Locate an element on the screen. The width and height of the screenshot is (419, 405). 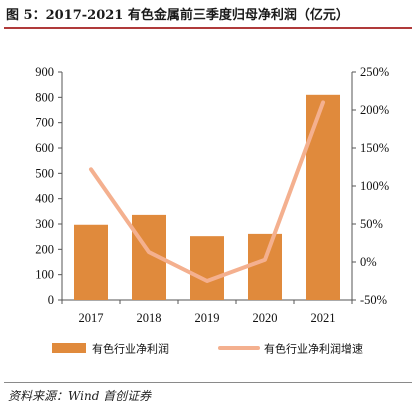
x-tick-label: 2021 is located at coordinates (323, 318).